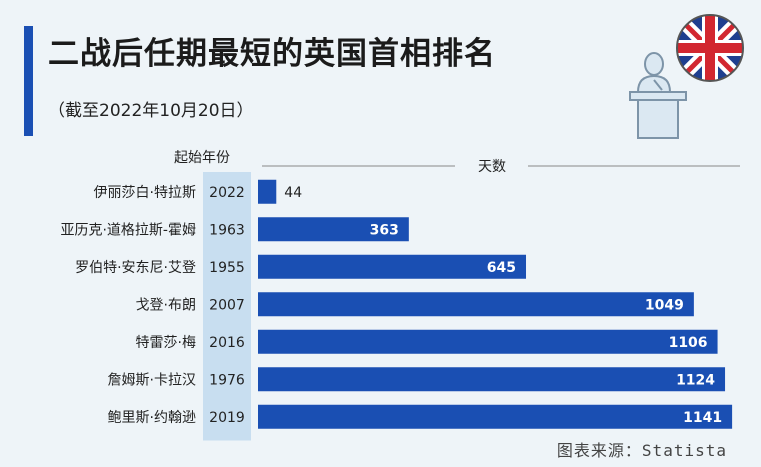 This screenshot has height=467, width=761. I want to click on category-label: 亚历克·道格拉斯-霍姆, so click(128, 230).